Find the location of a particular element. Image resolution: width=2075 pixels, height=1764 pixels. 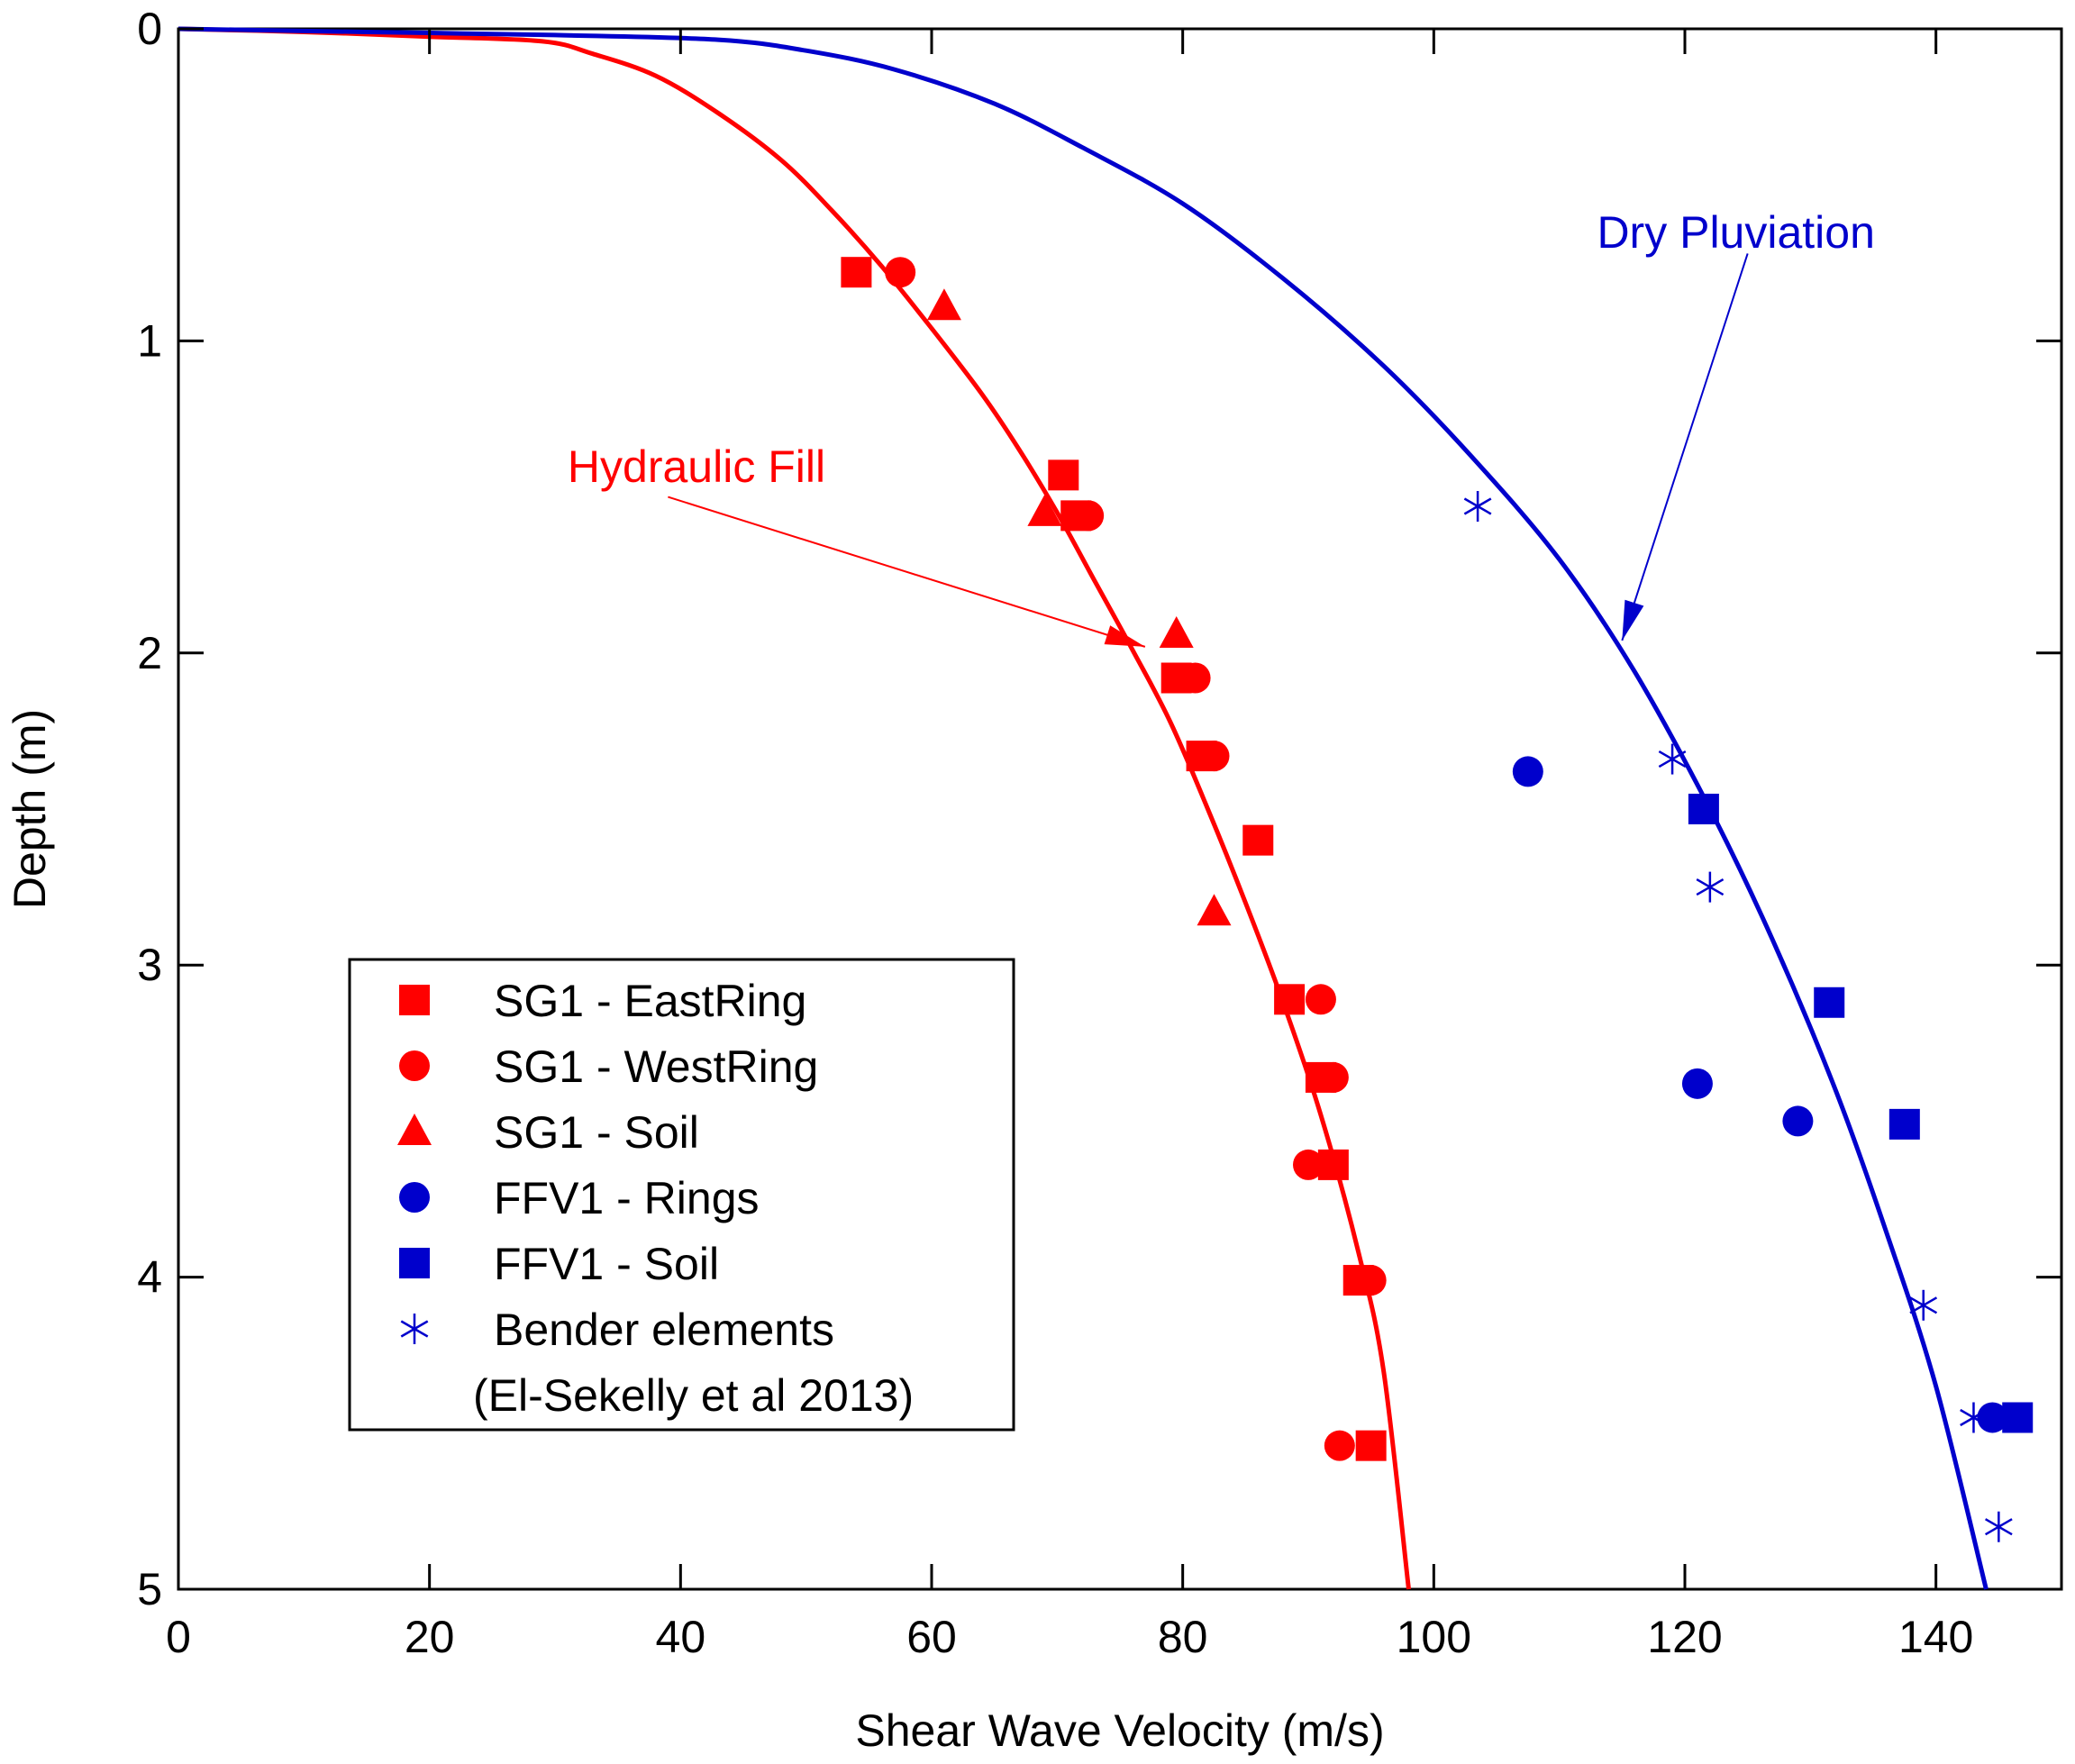

legend-marker-sg1-westring is located at coordinates (414, 1066).